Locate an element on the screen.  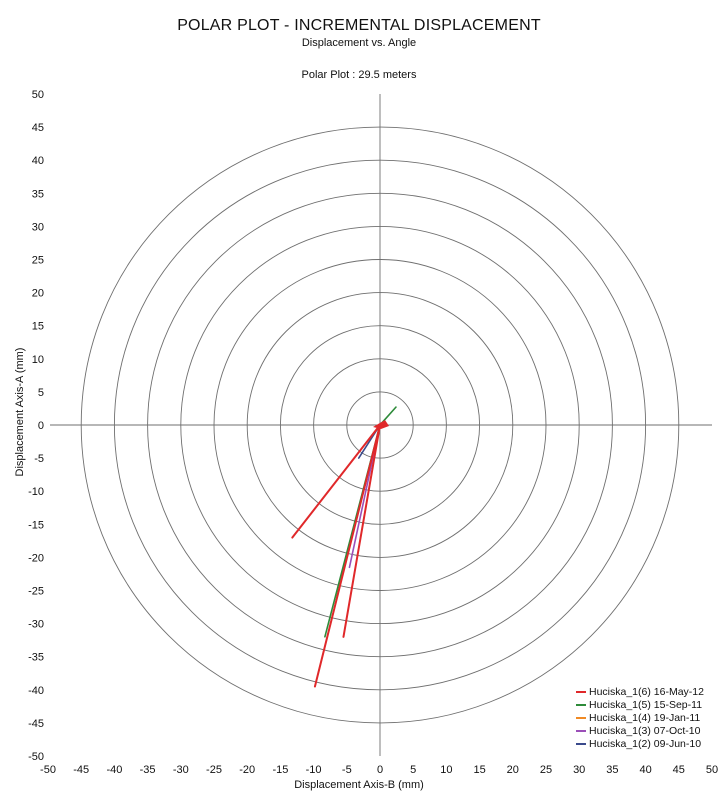
x-tick-label: -45 is located at coordinates (81, 770).